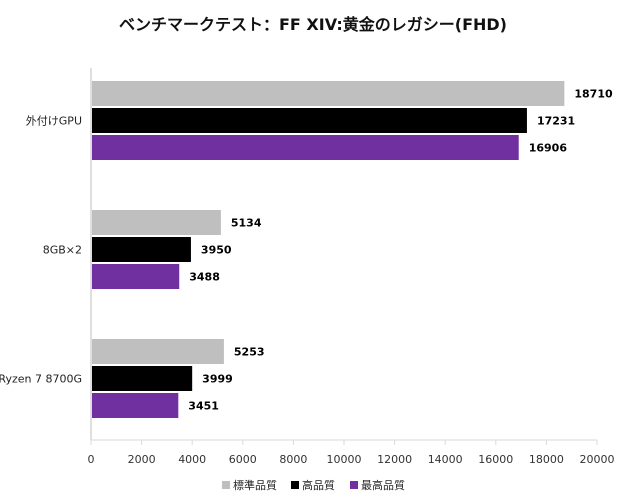 Image resolution: width=620 pixels, height=500 pixels. Describe the element at coordinates (249, 352) in the screenshot. I see `value-label: 5253` at that location.